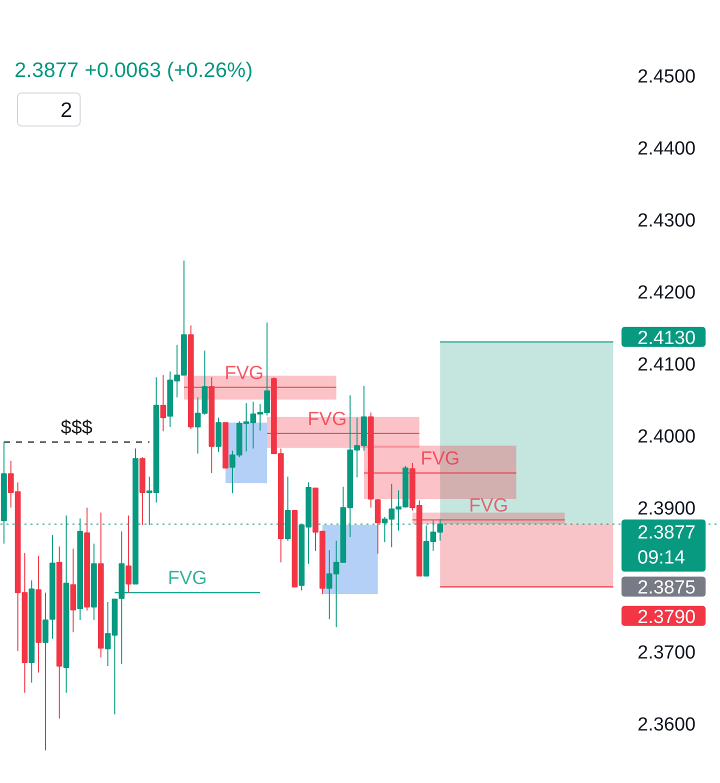 This screenshot has width=720, height=783. Describe the element at coordinates (76, 428) in the screenshot. I see `series-label: $$$` at that location.